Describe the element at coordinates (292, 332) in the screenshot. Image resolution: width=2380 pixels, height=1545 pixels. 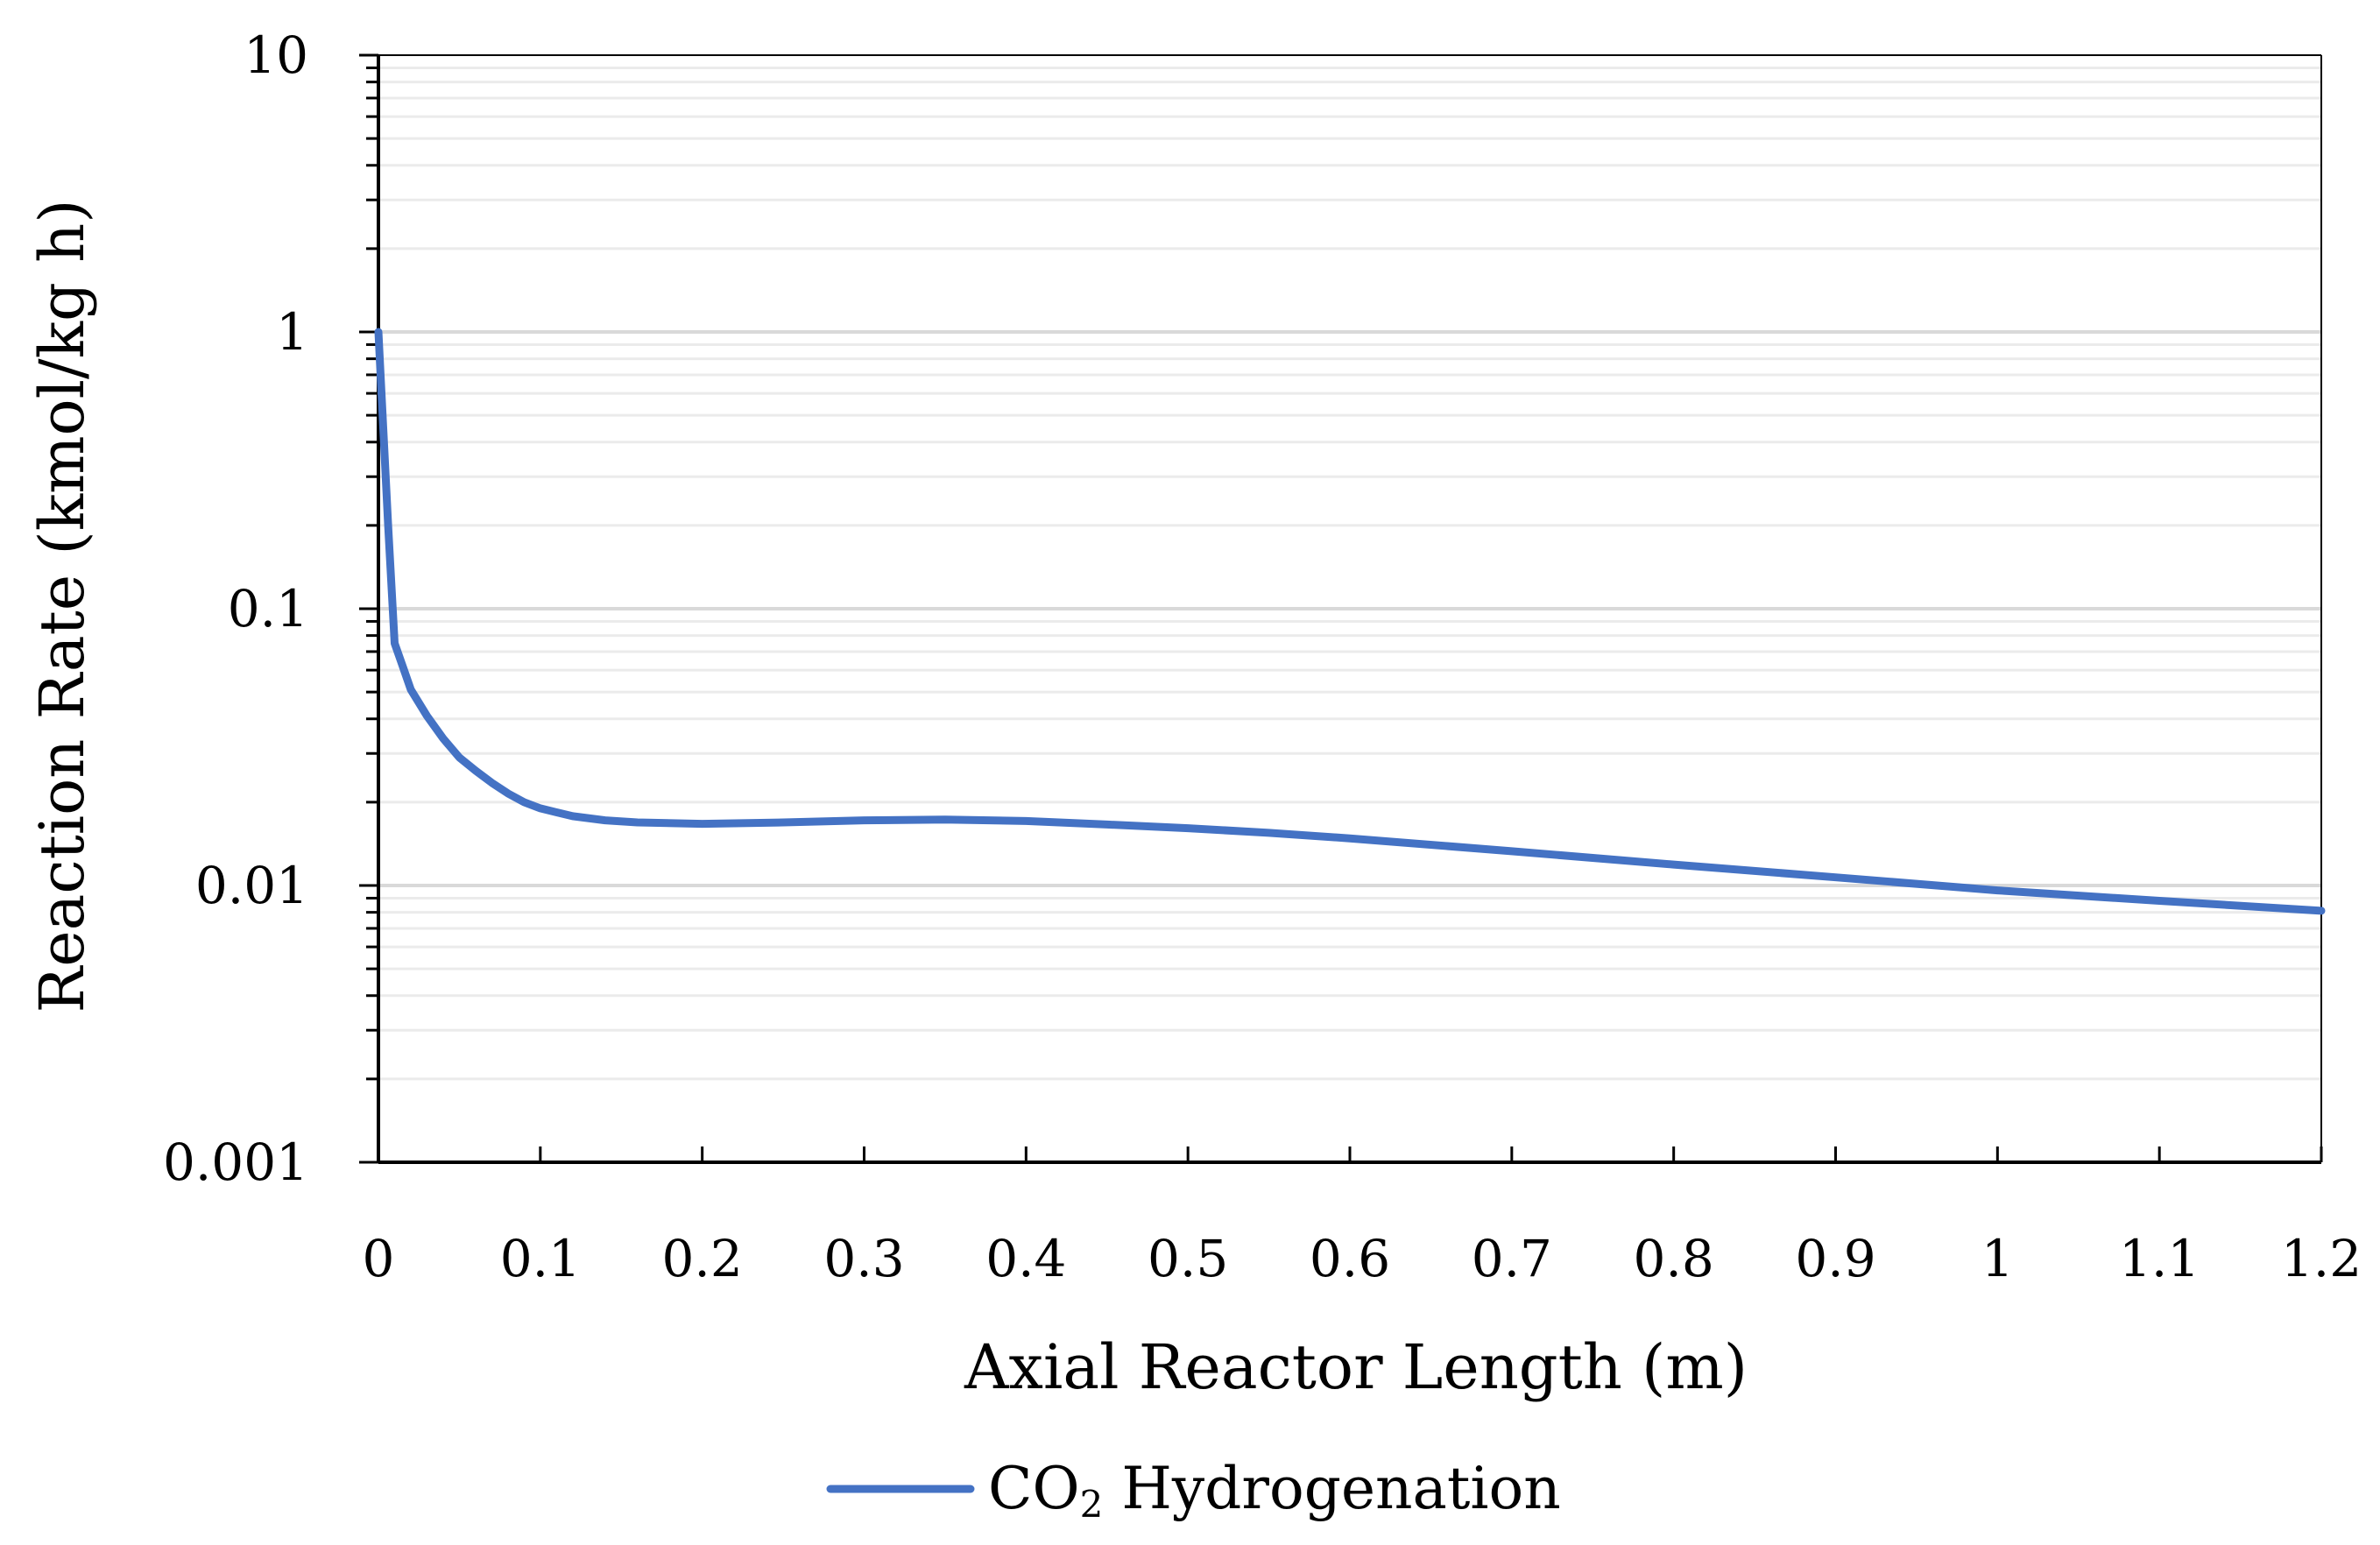
I see `y-tick-label: 1` at that location.